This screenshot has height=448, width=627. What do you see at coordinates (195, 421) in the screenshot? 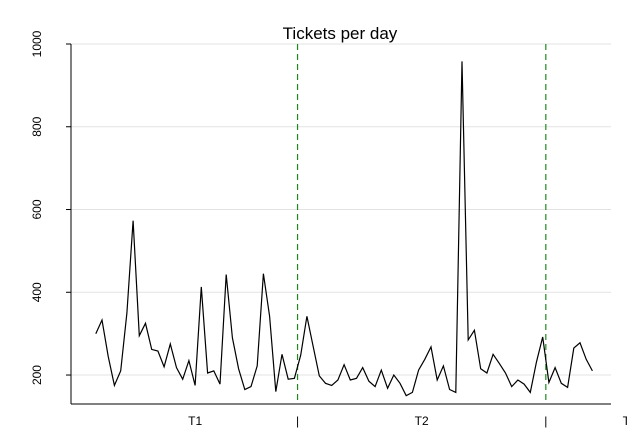
I see `x-category-label: T1` at bounding box center [195, 421].